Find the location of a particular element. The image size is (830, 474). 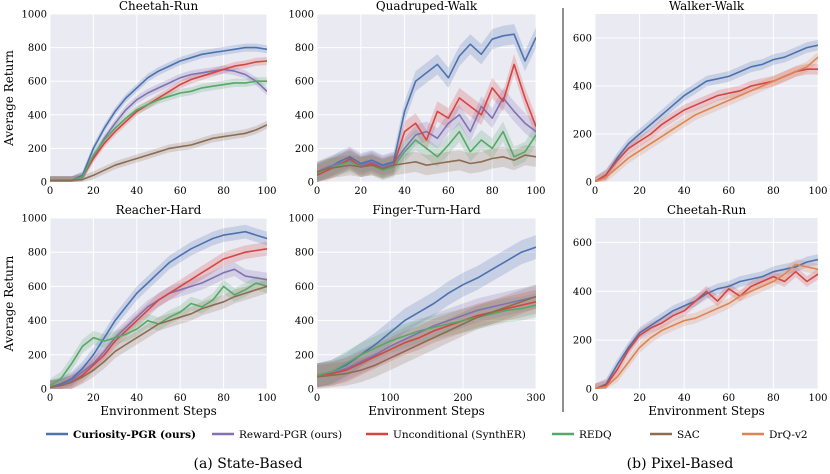

legend-label: REDQ is located at coordinates (595, 435).